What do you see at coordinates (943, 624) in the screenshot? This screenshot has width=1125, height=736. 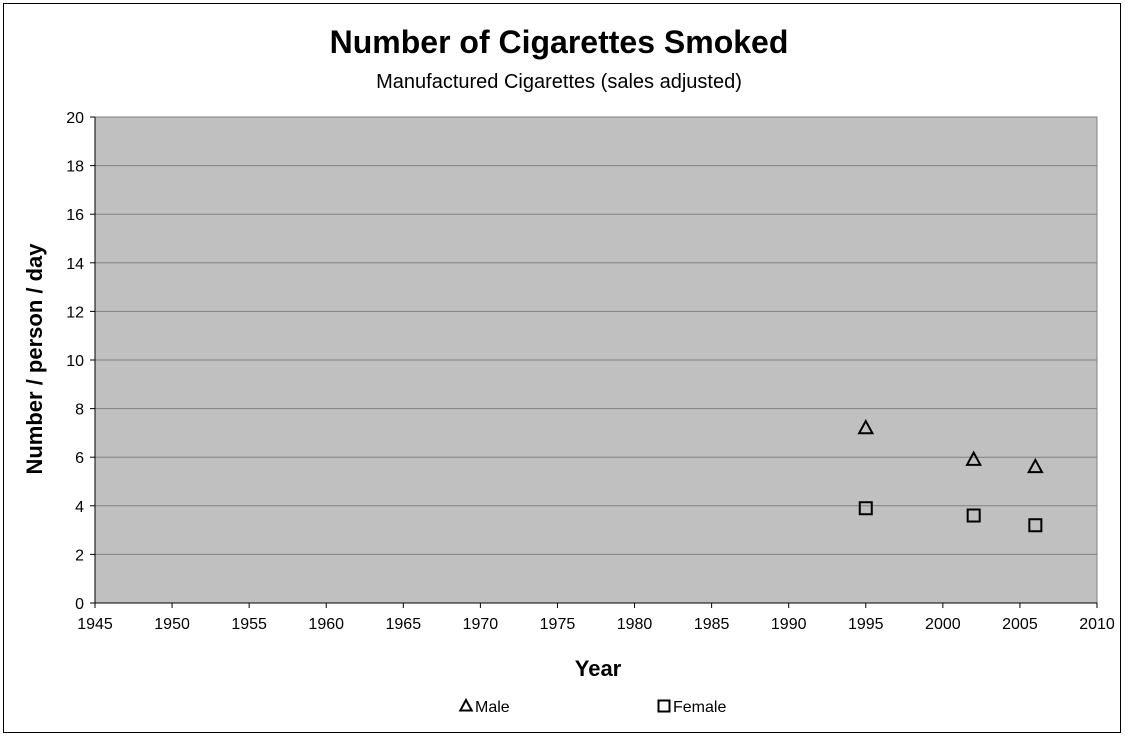 I see `x-tick-label: 2000` at bounding box center [943, 624].